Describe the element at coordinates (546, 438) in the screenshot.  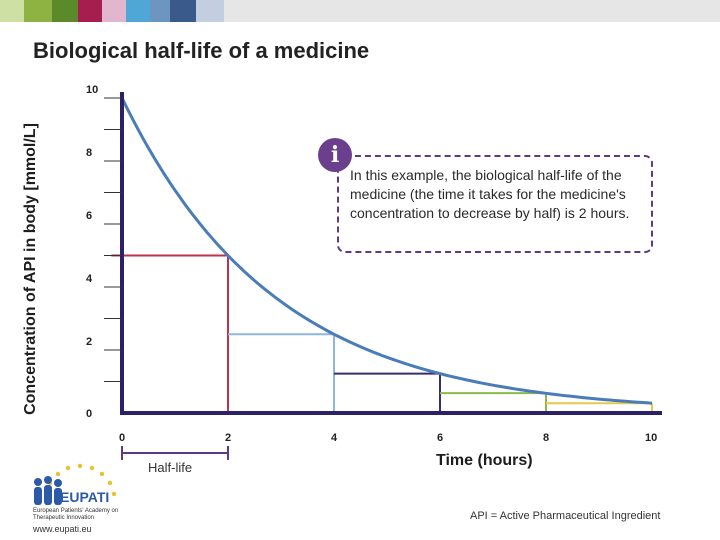
I see `x-tick-label: 8` at that location.